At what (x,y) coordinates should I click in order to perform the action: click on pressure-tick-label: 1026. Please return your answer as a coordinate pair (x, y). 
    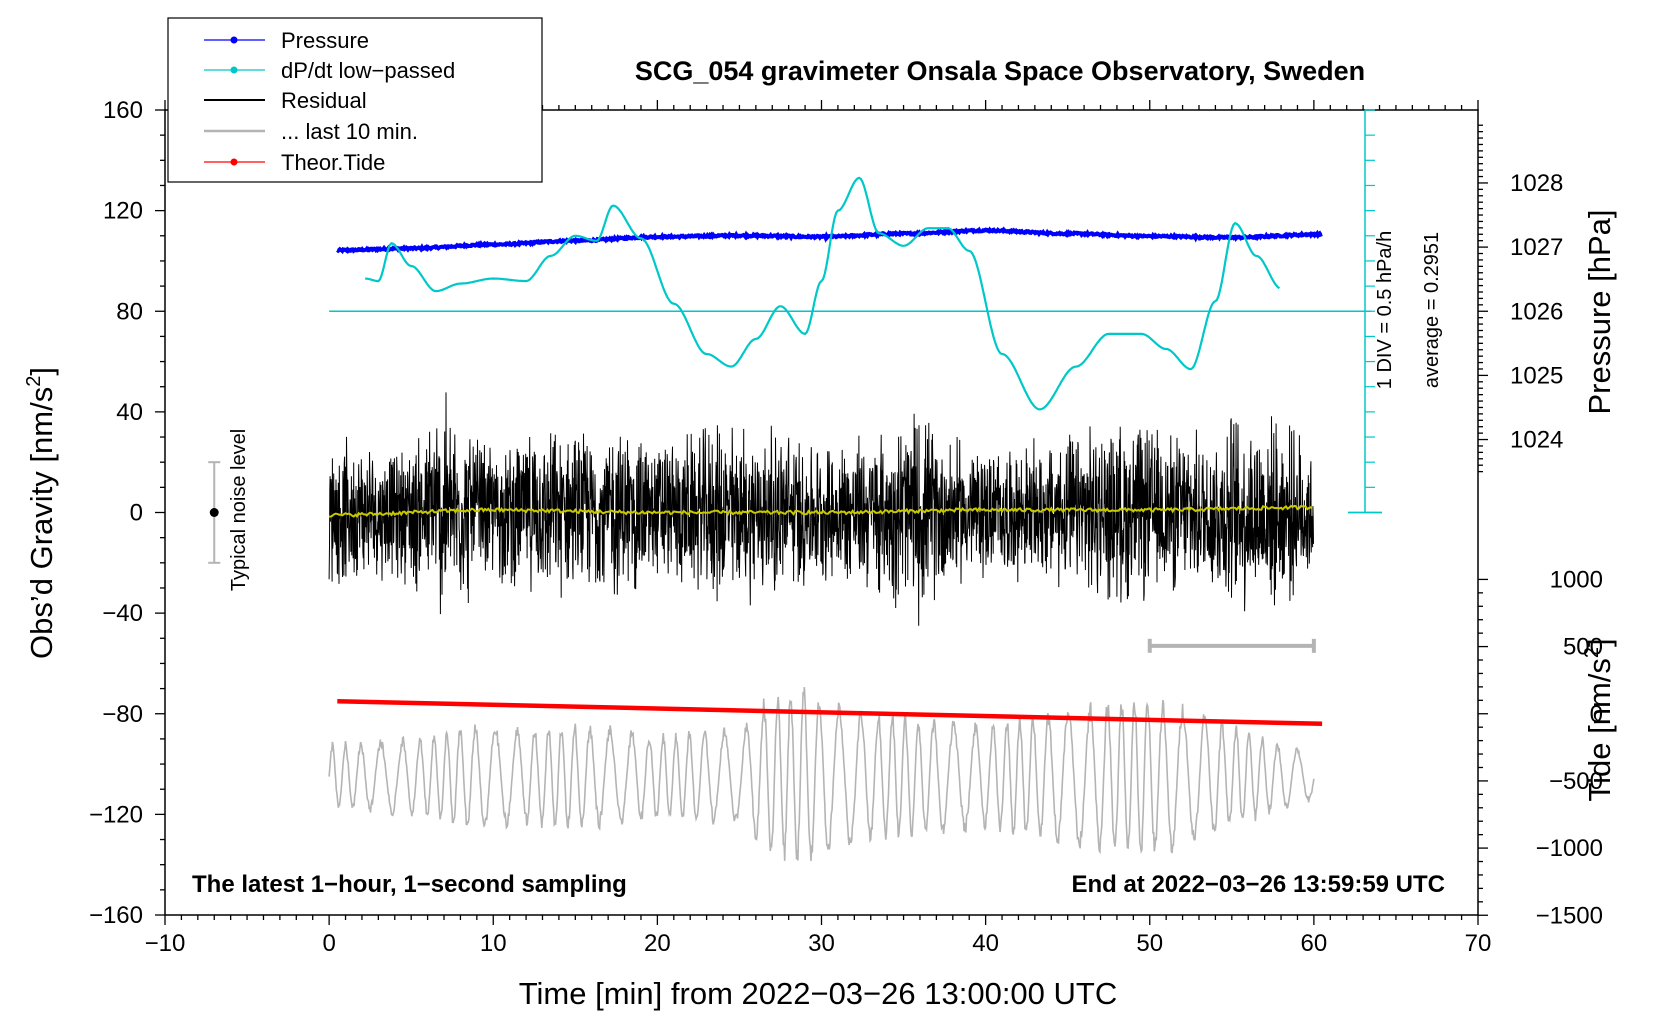
    Looking at the image, I should click on (1536, 311).